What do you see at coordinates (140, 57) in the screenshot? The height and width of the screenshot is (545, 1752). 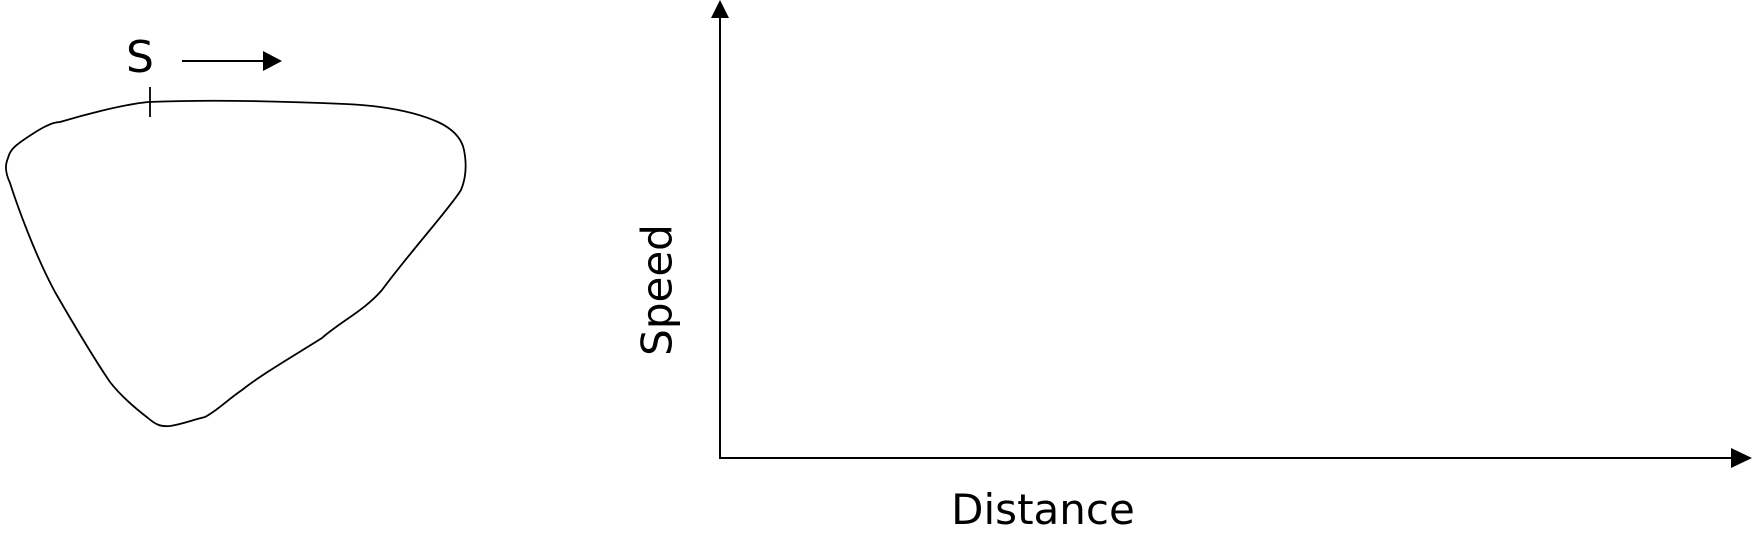 I see `start-label: S` at bounding box center [140, 57].